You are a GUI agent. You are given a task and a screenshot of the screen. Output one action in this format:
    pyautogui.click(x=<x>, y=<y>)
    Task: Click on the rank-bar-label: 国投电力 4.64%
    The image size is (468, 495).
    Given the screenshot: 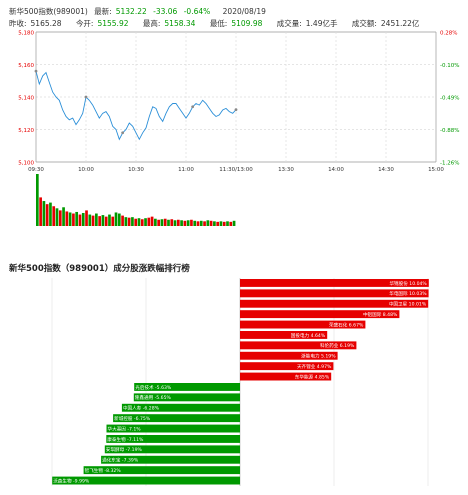 What is the action you would take?
    pyautogui.click(x=308, y=335)
    